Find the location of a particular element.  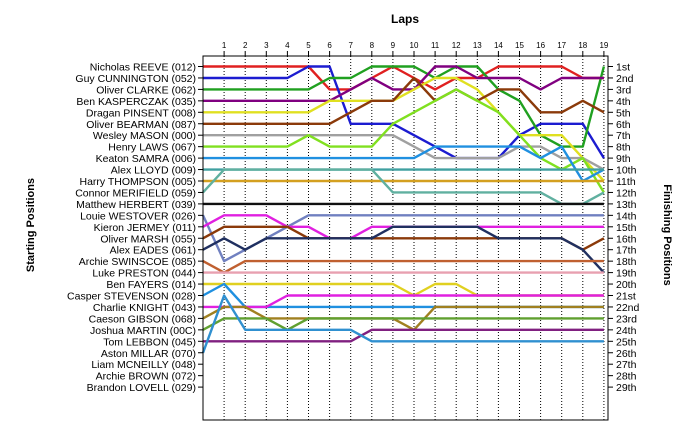

starting-position-label: Oliver MARSH (055) is located at coordinates (148, 239).